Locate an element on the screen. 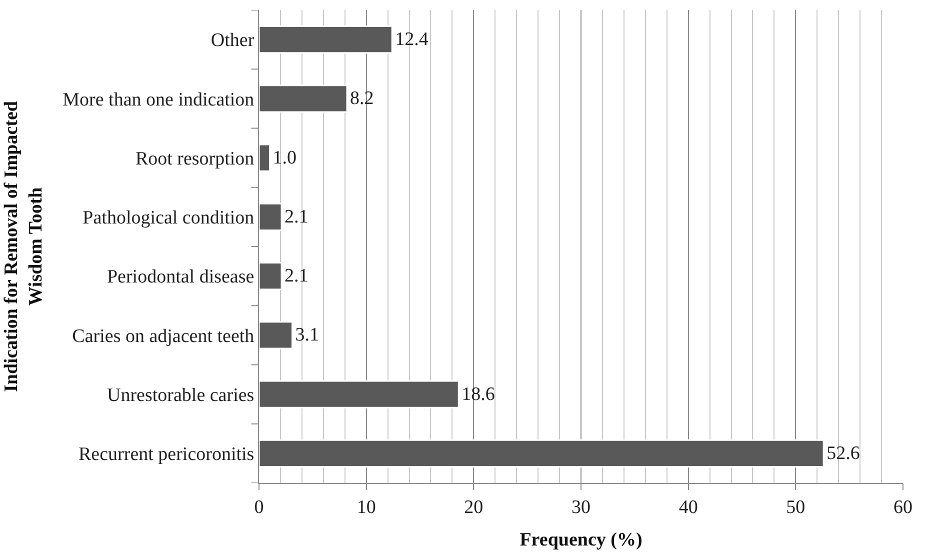 The image size is (928, 556). data-label: 18.6 is located at coordinates (478, 394).